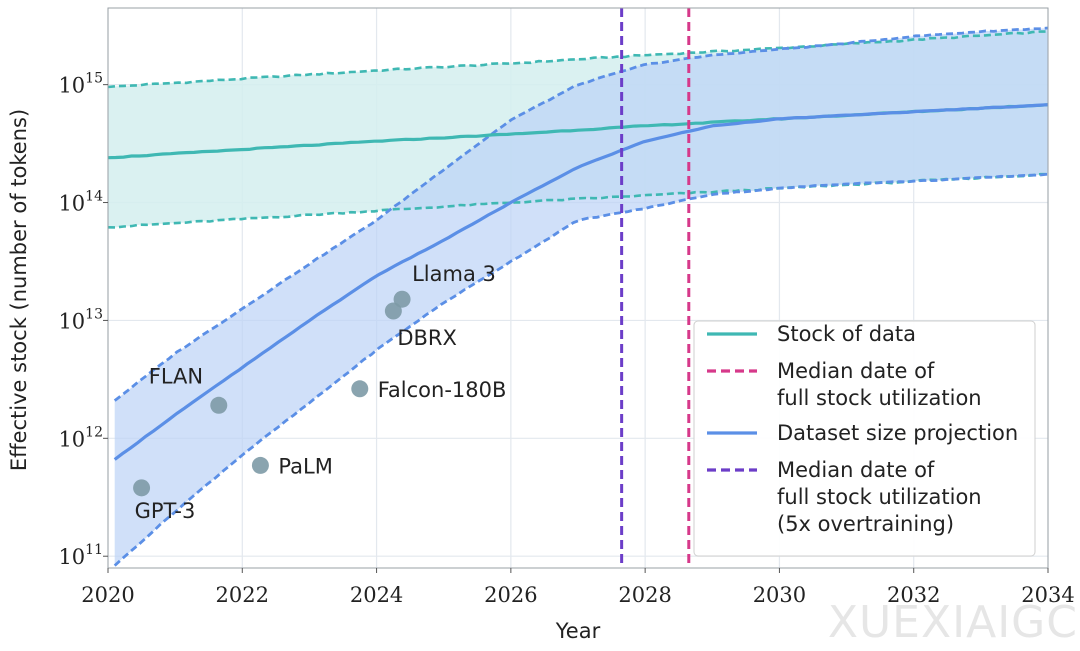 The image size is (1080, 651). Describe the element at coordinates (94, 314) in the screenshot. I see `y-tick-exponent: 13` at that location.